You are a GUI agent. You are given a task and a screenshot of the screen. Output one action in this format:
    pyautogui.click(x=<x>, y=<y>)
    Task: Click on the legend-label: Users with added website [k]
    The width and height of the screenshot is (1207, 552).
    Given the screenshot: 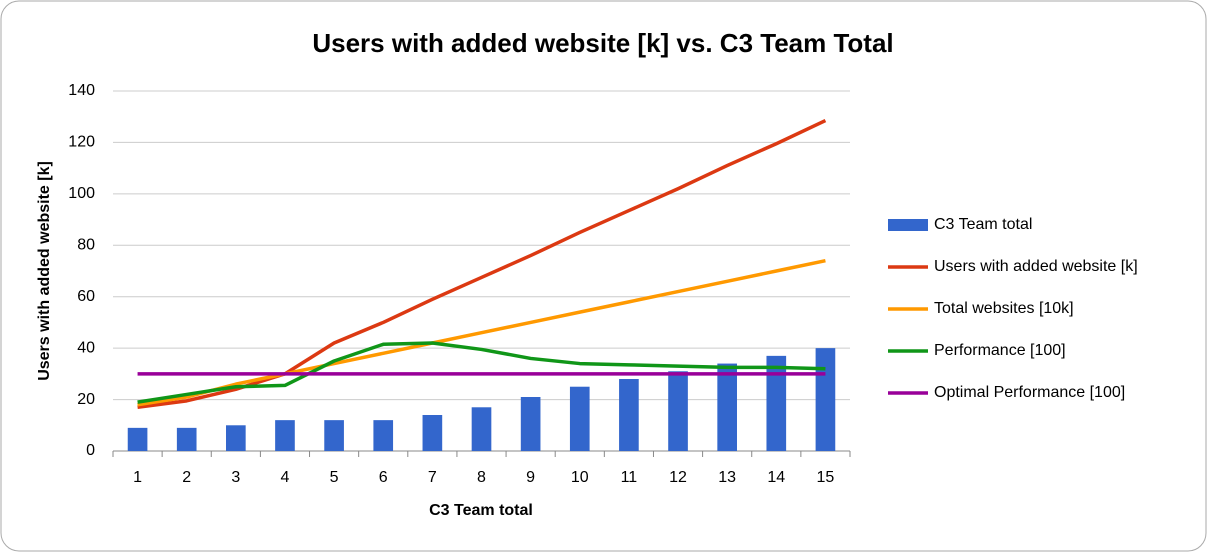 What is the action you would take?
    pyautogui.click(x=1036, y=266)
    